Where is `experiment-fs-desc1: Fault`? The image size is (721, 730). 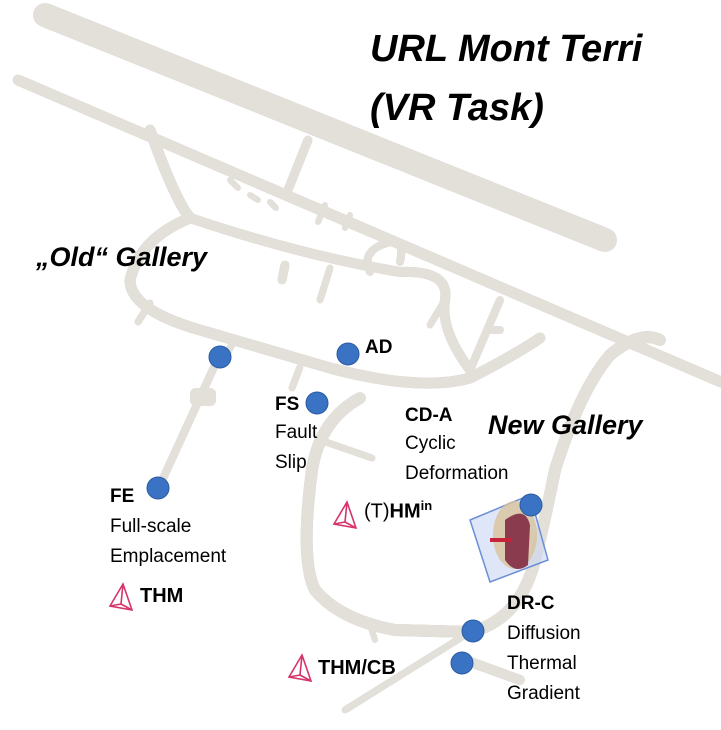 experiment-fs-desc1: Fault is located at coordinates (296, 432).